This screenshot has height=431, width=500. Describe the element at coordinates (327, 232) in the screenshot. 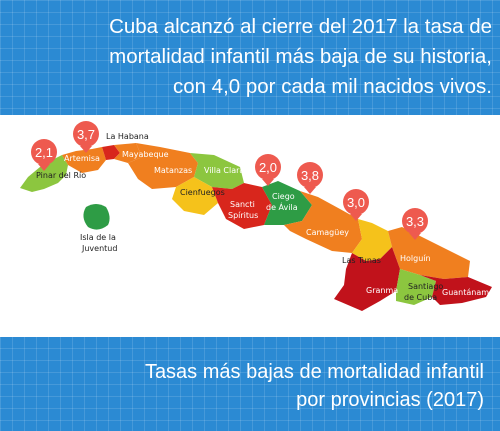

I see `label-camaguey: Camagüey` at that location.